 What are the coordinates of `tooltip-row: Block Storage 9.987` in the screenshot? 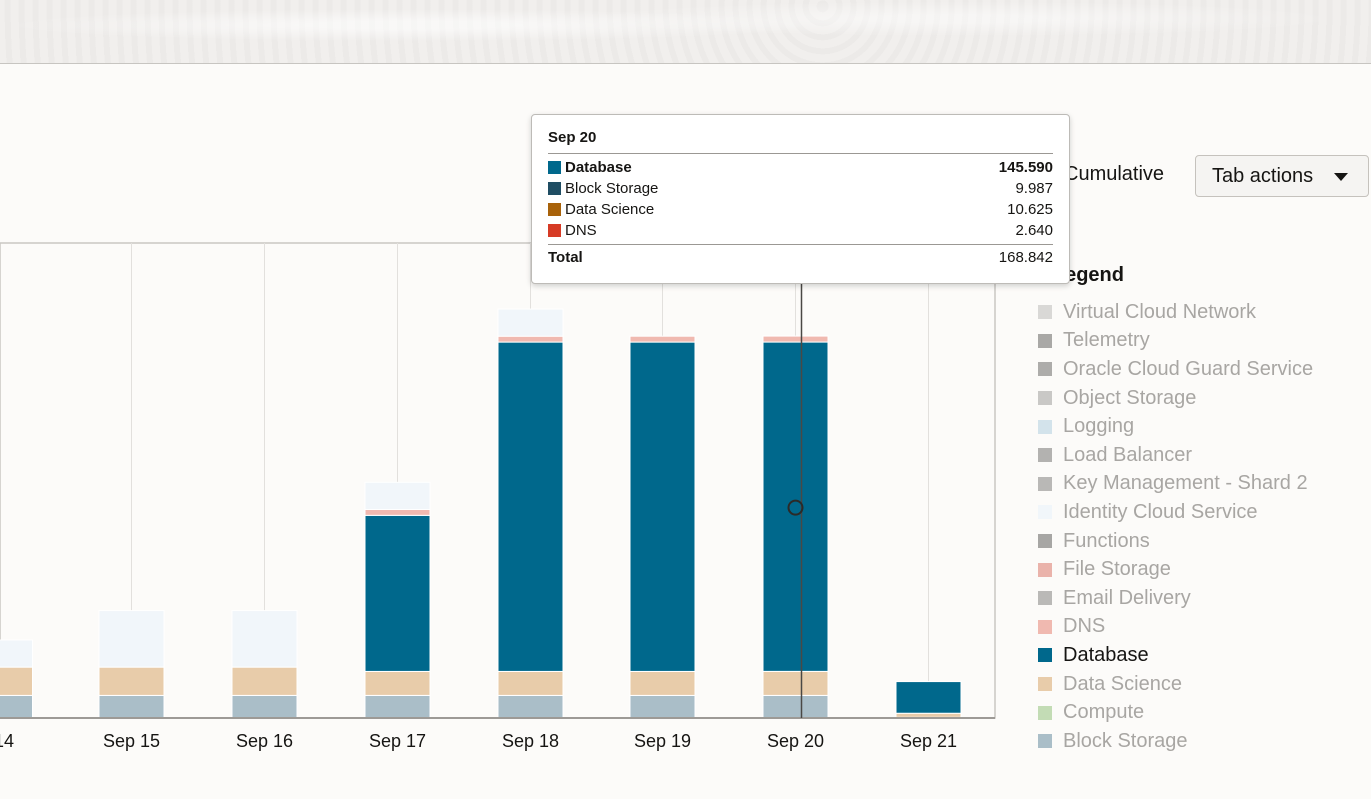 It's located at (800, 188).